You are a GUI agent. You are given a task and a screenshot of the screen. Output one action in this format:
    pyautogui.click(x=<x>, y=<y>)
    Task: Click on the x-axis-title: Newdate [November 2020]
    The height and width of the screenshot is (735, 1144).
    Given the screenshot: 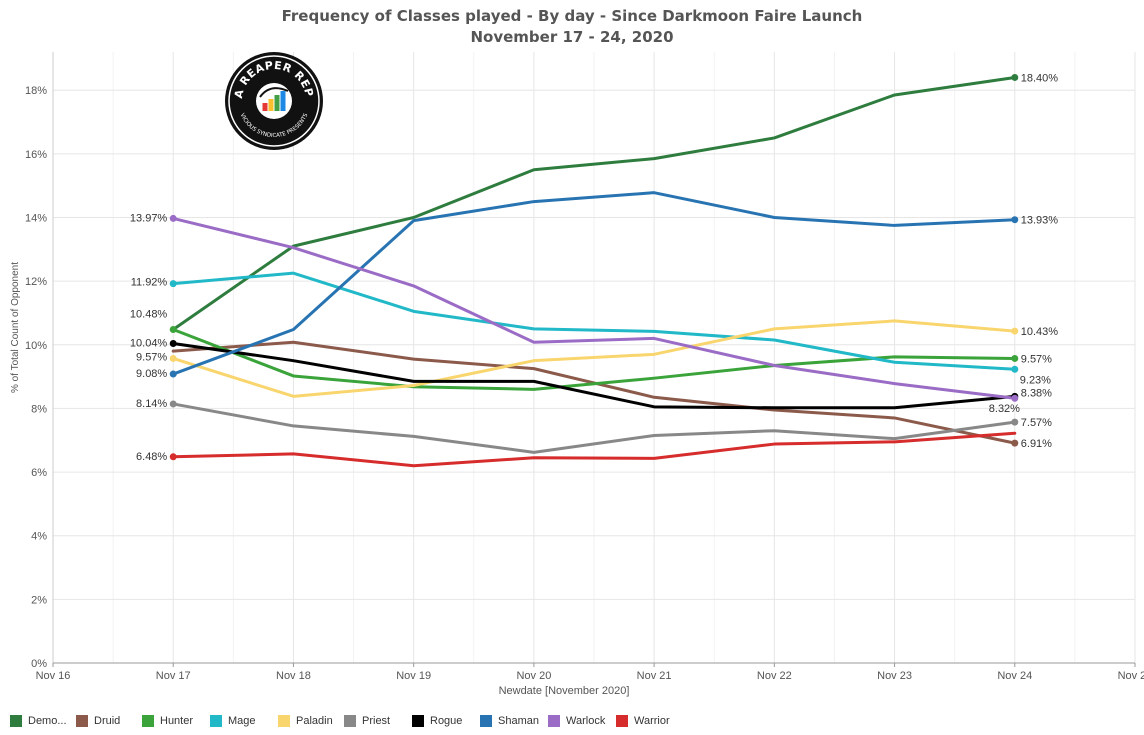 What is the action you would take?
    pyautogui.click(x=564, y=691)
    